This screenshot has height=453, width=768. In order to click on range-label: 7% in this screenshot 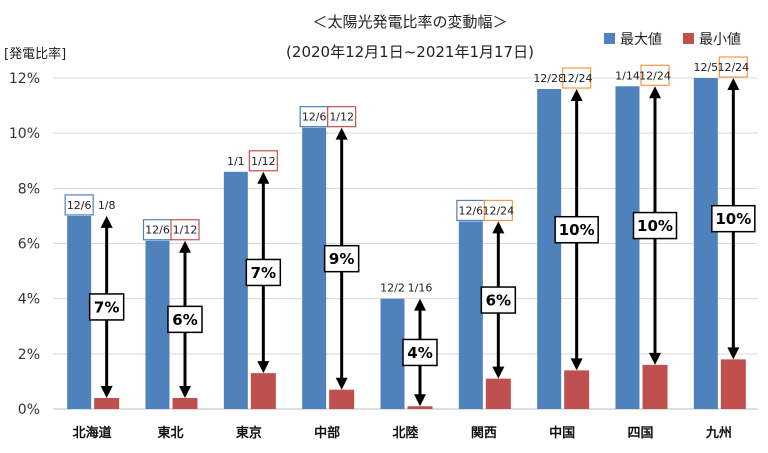, I will do `click(263, 272)`.